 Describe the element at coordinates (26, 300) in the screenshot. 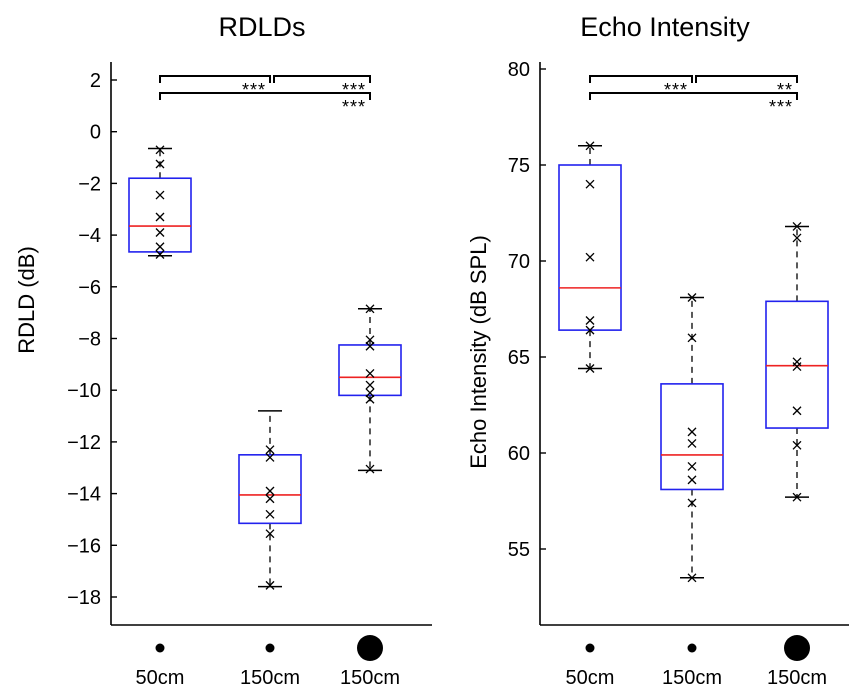

I see `y-axis-label: RDLD (dB)` at that location.